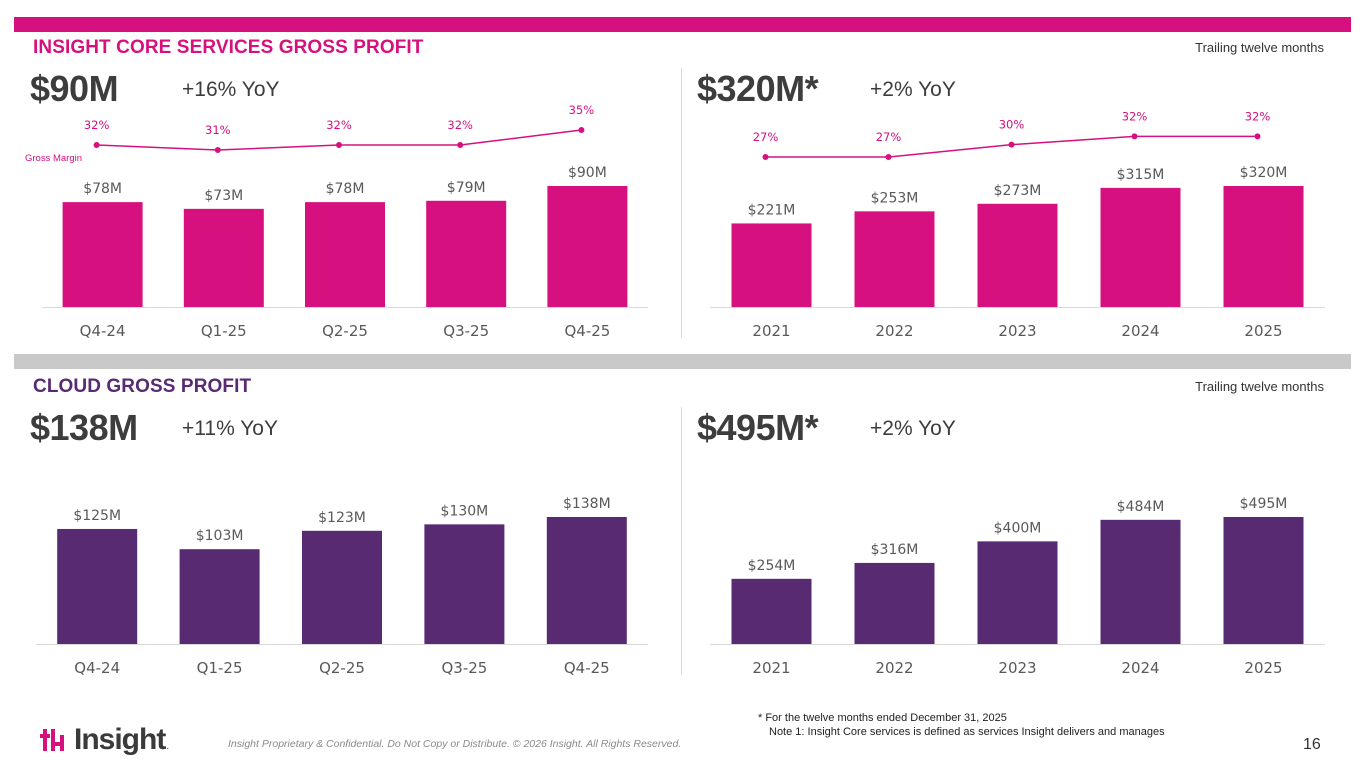  What do you see at coordinates (230, 428) in the screenshot?
I see `cloud-quarter-yoy: +11% YoY` at bounding box center [230, 428].